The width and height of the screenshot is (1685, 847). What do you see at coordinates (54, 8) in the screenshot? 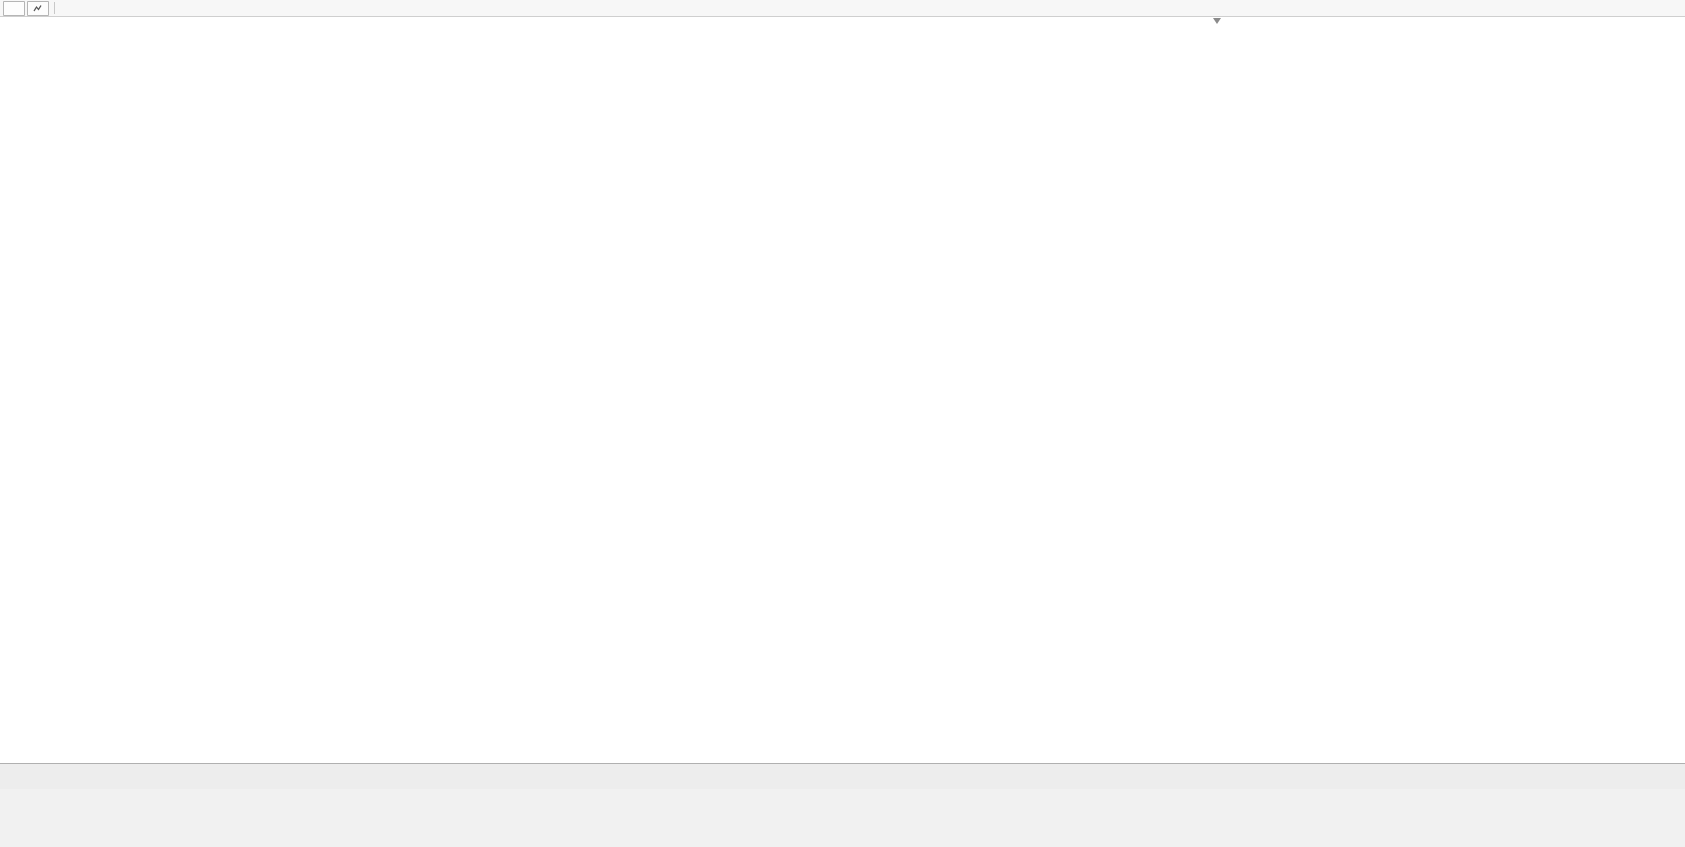
I see `toolbar-separator` at bounding box center [54, 8].